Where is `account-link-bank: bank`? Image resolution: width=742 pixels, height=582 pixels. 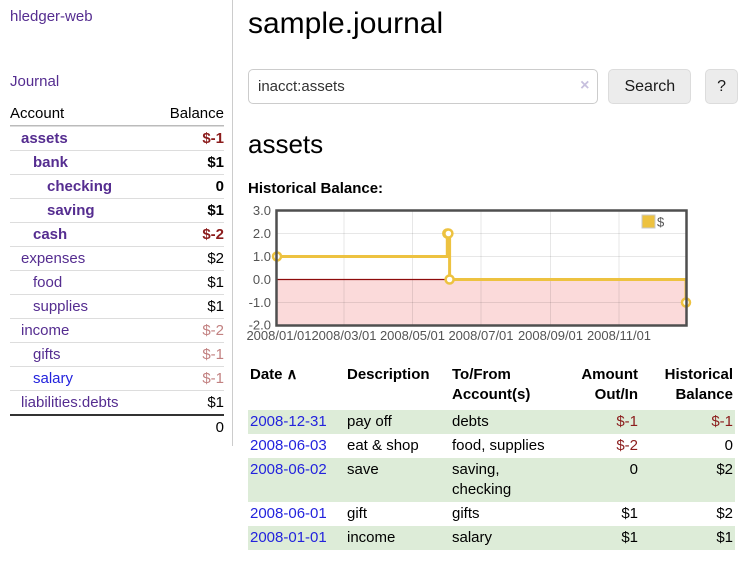 account-link-bank: bank is located at coordinates (51, 162).